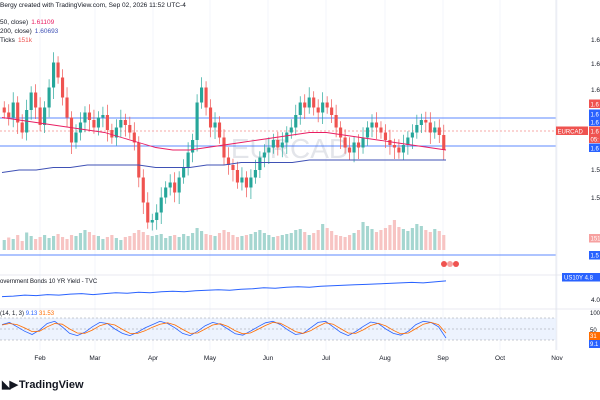  I want to click on time-axis-label: Feb, so click(40, 358).